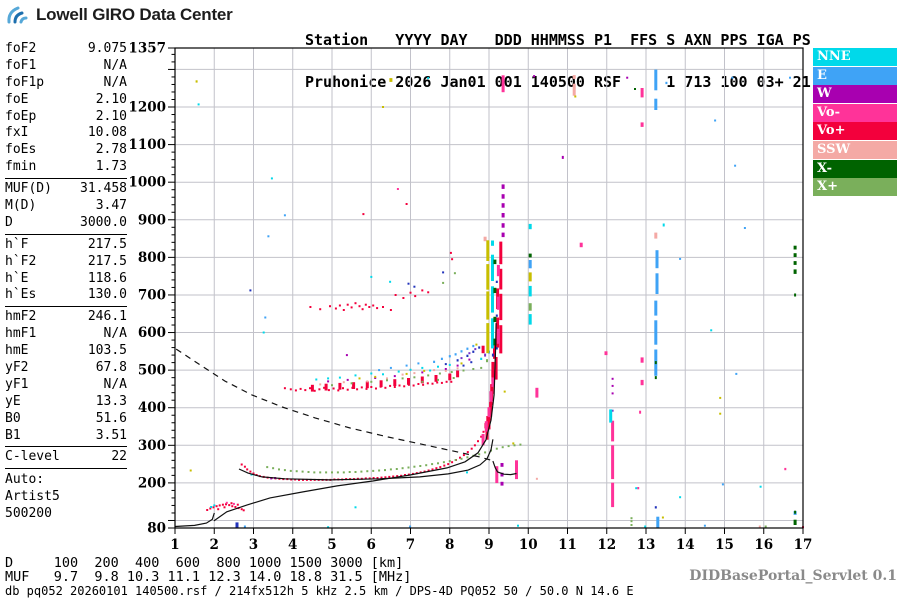  Describe the element at coordinates (13, 418) in the screenshot. I see `param-label: B0` at that location.